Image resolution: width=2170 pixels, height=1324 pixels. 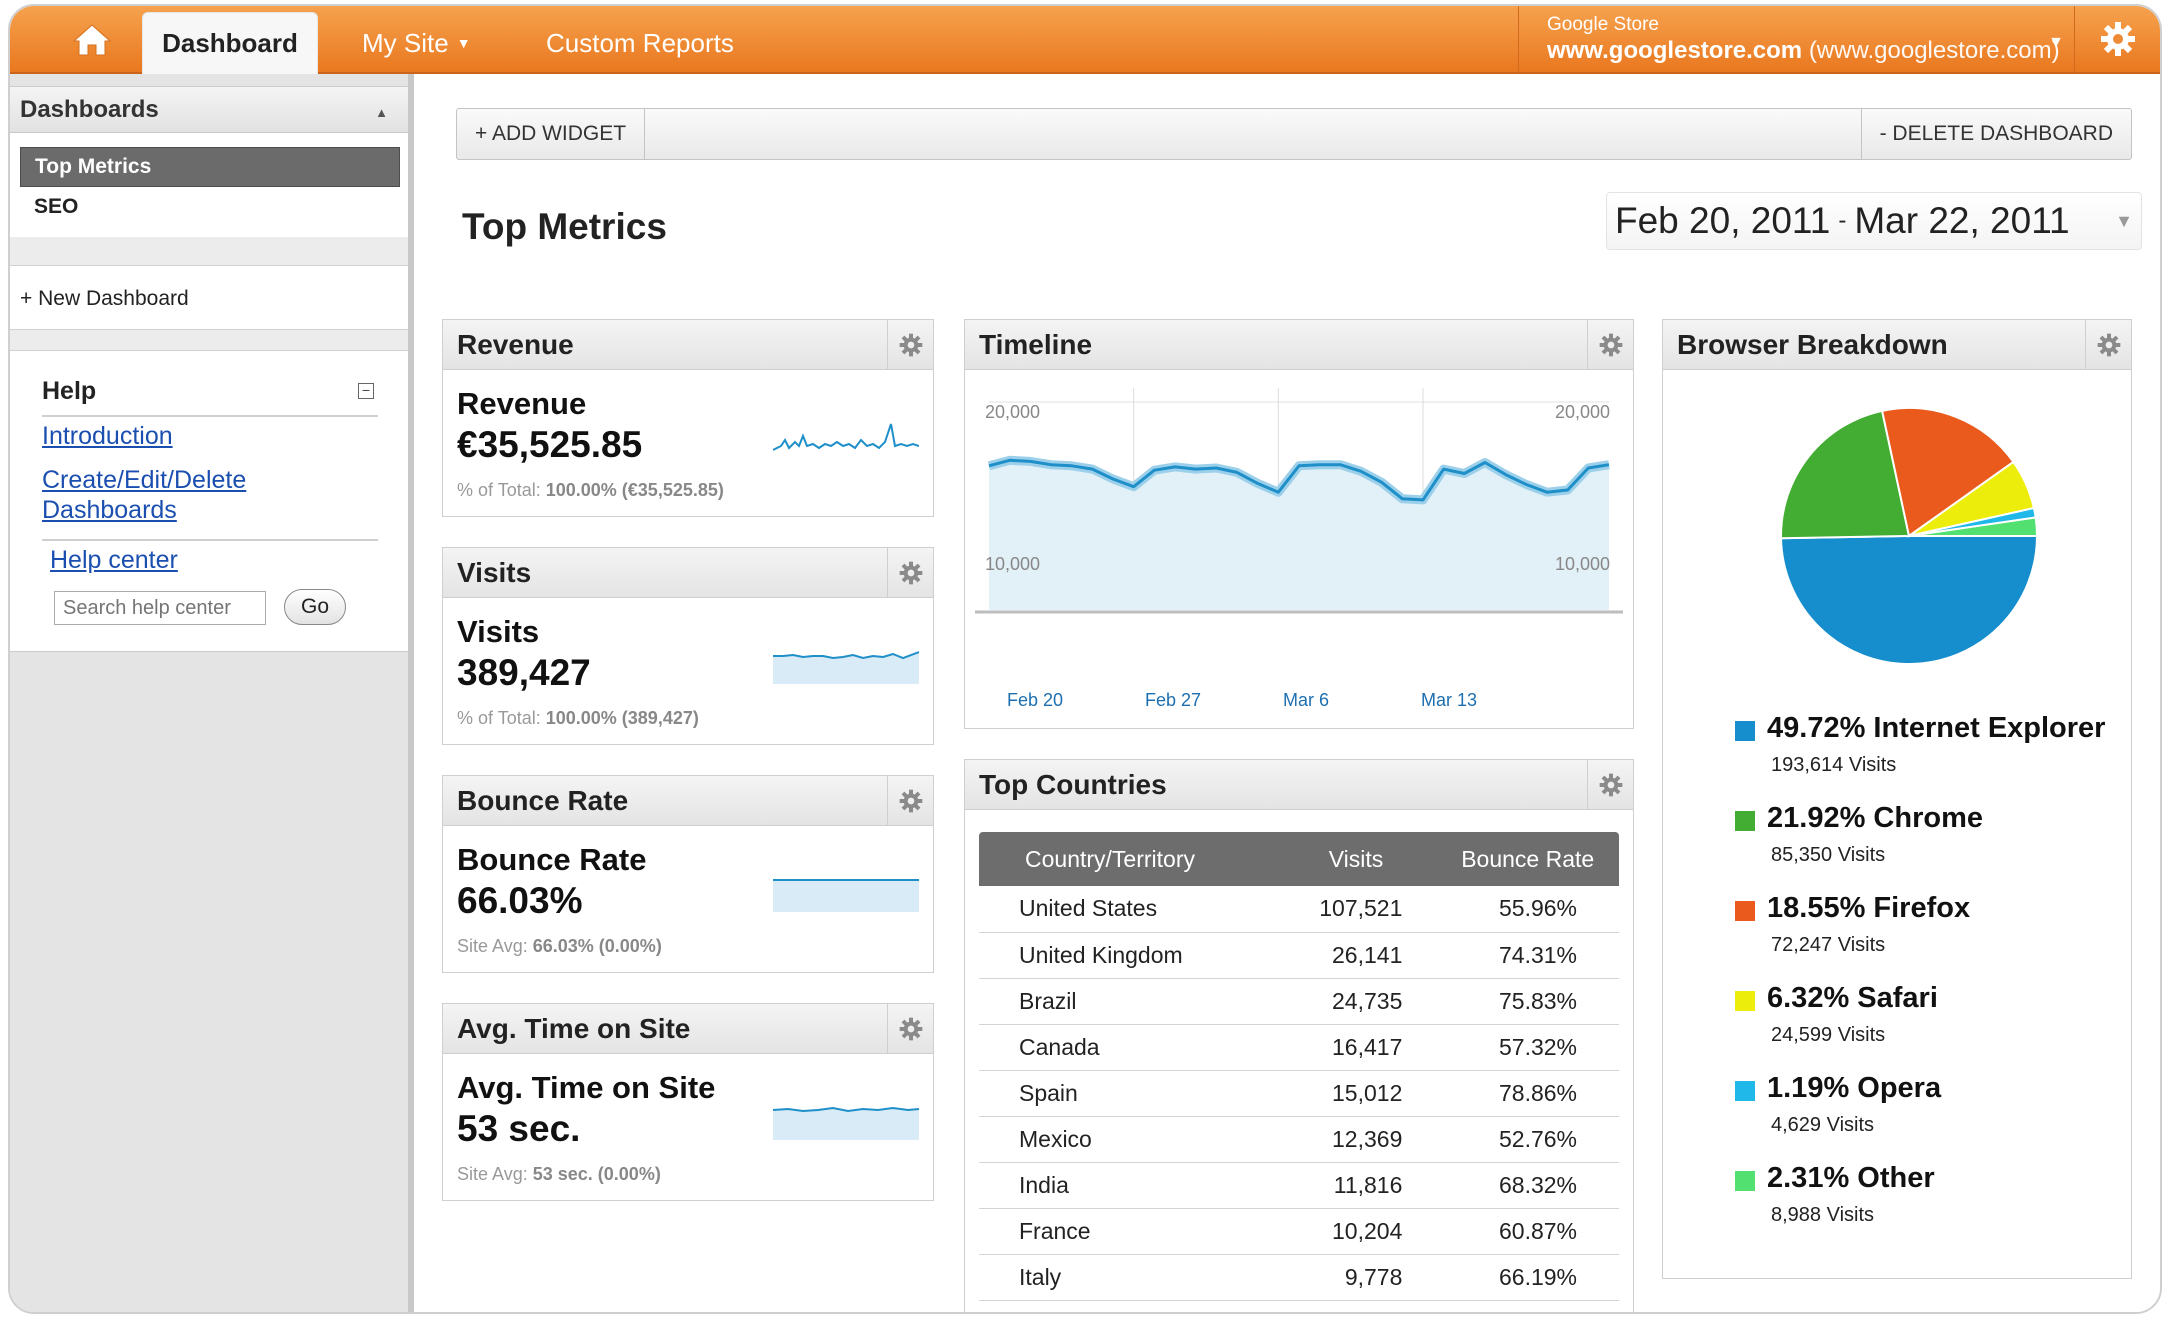 I want to click on column-header-country: Country/Territory, so click(x=1127, y=859).